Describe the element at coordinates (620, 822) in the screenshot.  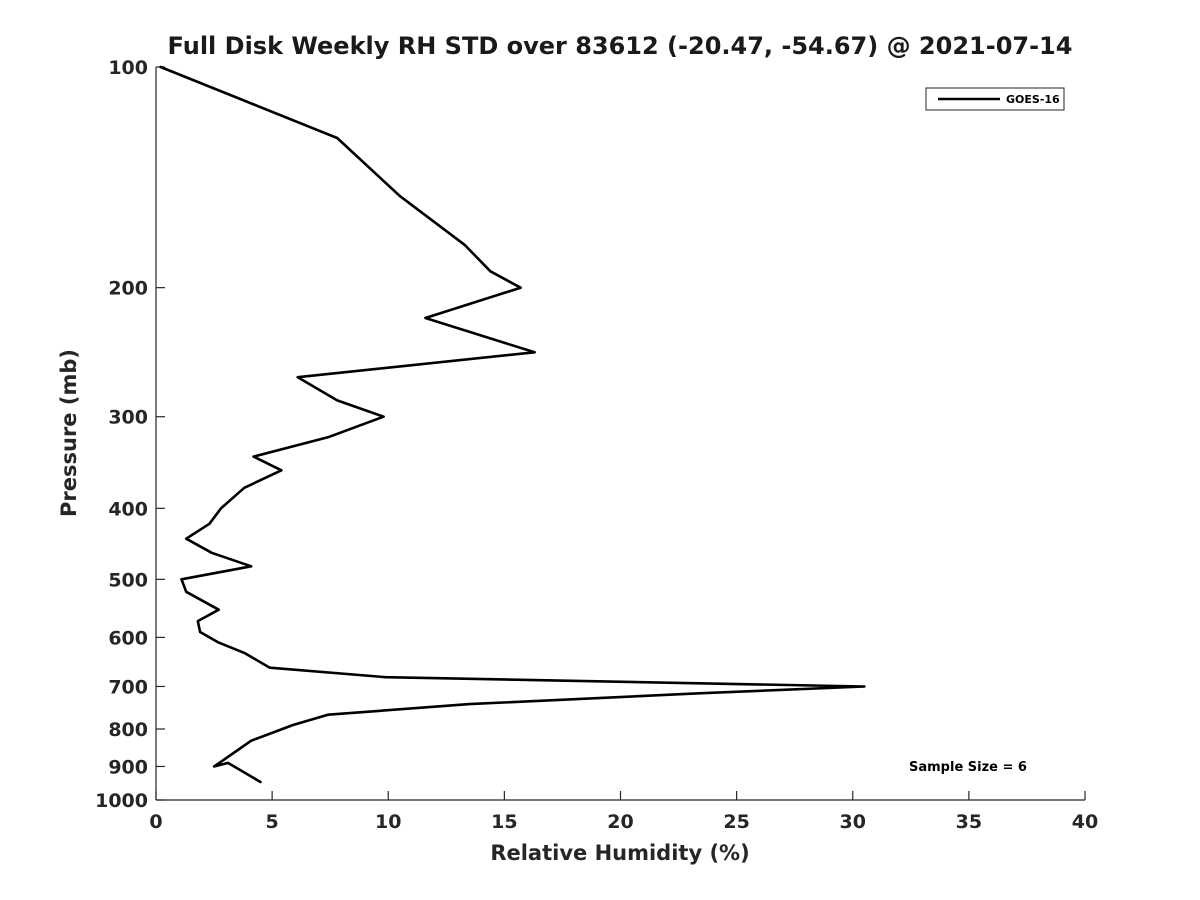
I see `x-tick-label-20: 20` at that location.